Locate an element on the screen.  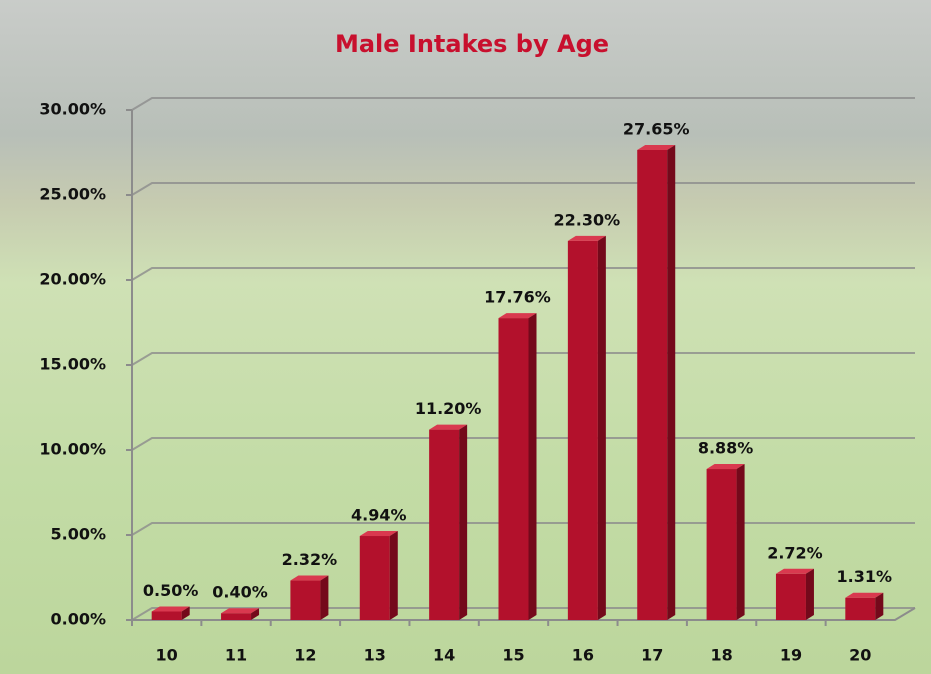
chart-title: Male Intakes by Age is located at coordinates (472, 44).